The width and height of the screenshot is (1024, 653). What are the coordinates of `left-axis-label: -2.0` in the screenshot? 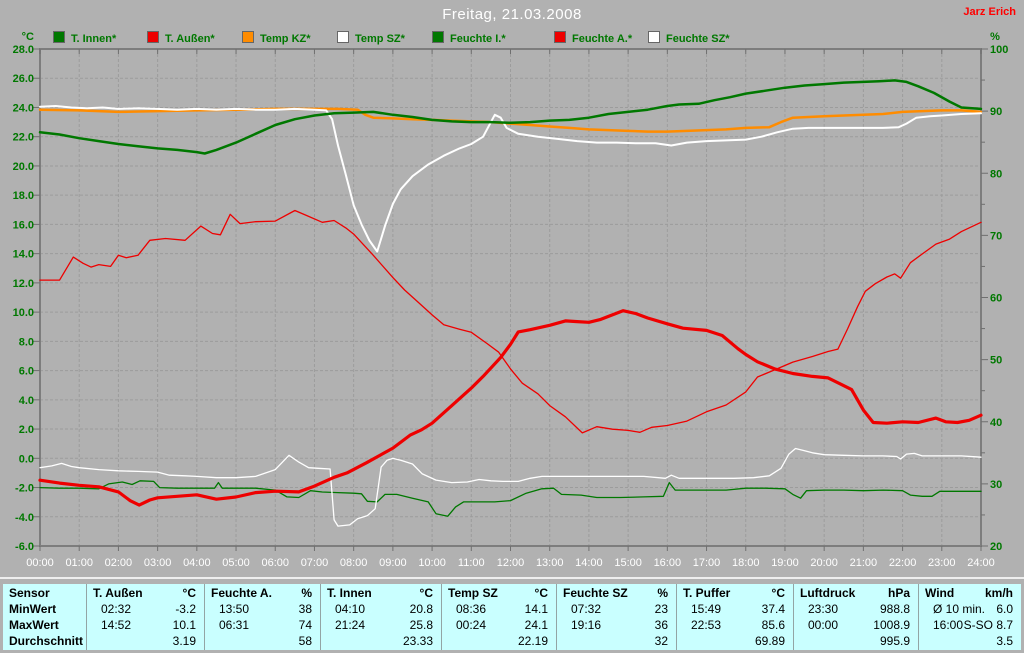 It's located at (24, 489).